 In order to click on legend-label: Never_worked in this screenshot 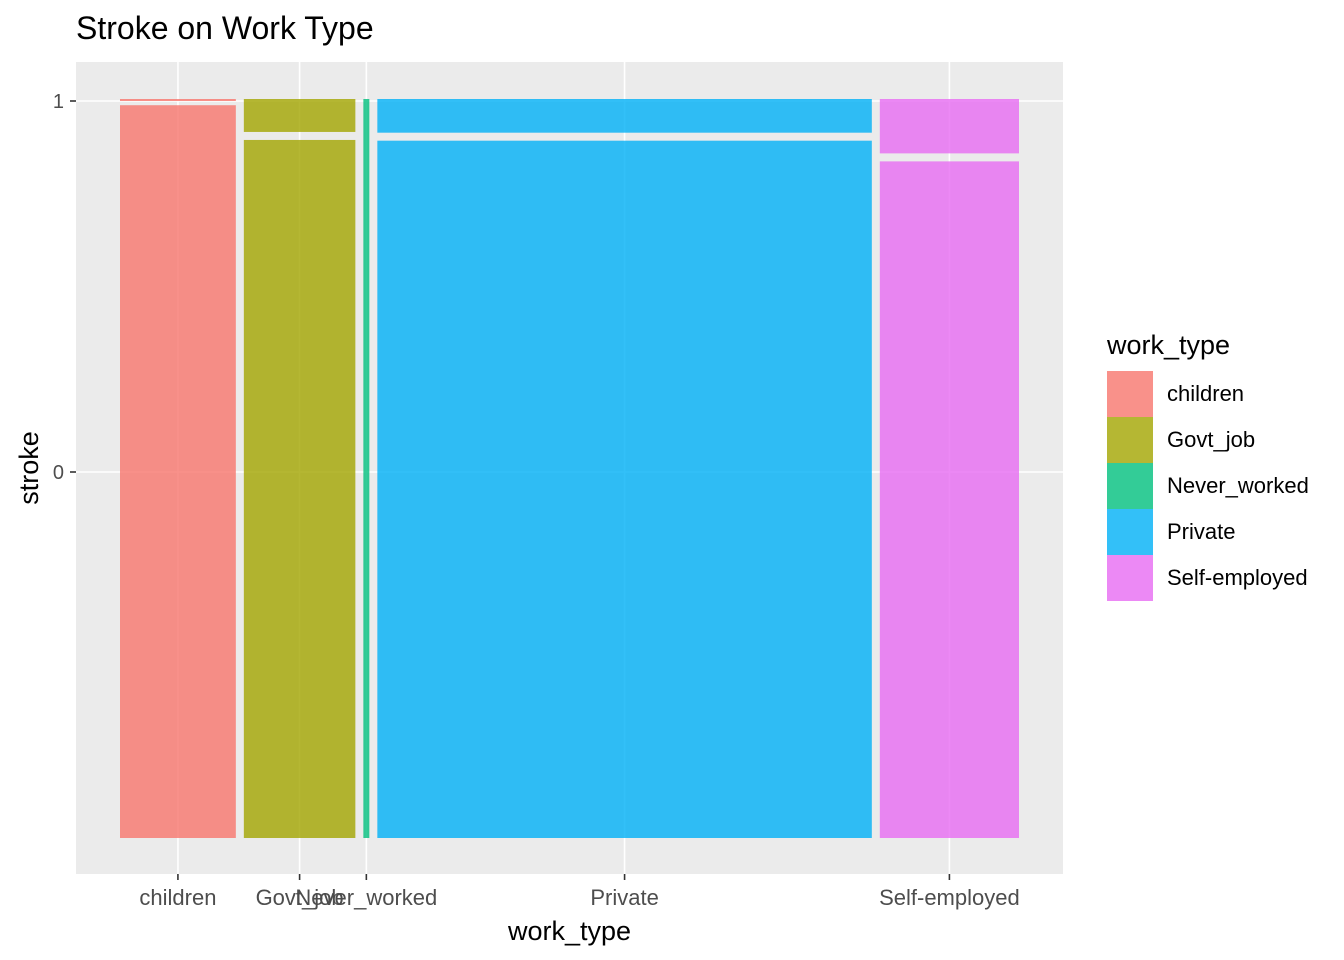, I will do `click(1238, 485)`.